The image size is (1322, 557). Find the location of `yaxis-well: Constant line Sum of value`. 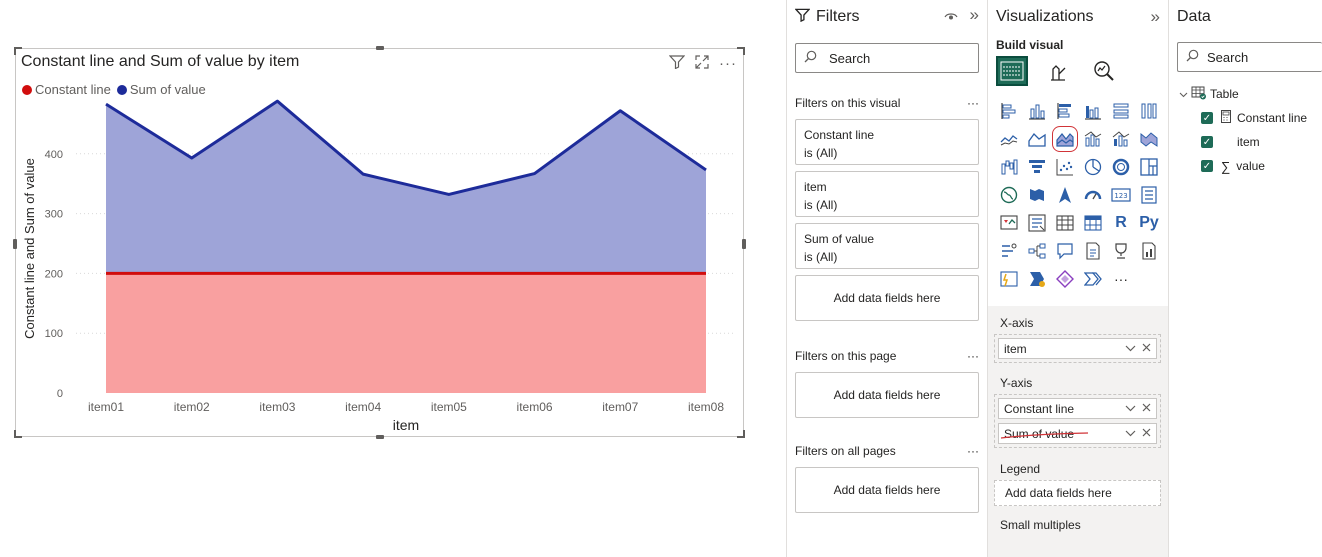

yaxis-well: Constant line Sum of value is located at coordinates (1077, 421).